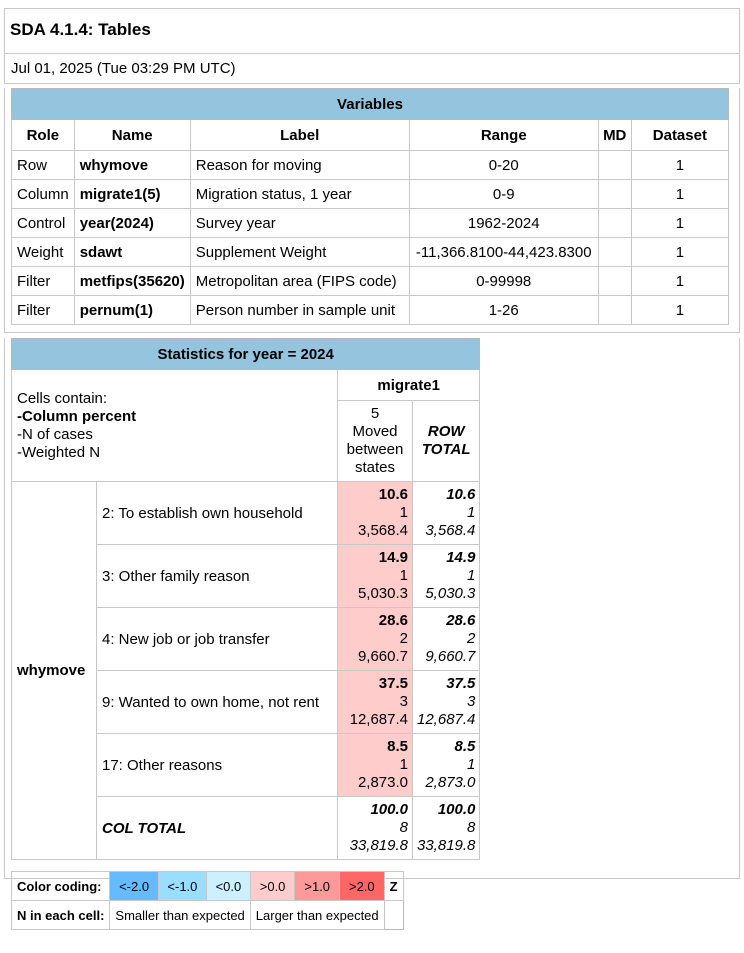  Describe the element at coordinates (228, 886) in the screenshot. I see `swatch-below-0: <0.0` at that location.